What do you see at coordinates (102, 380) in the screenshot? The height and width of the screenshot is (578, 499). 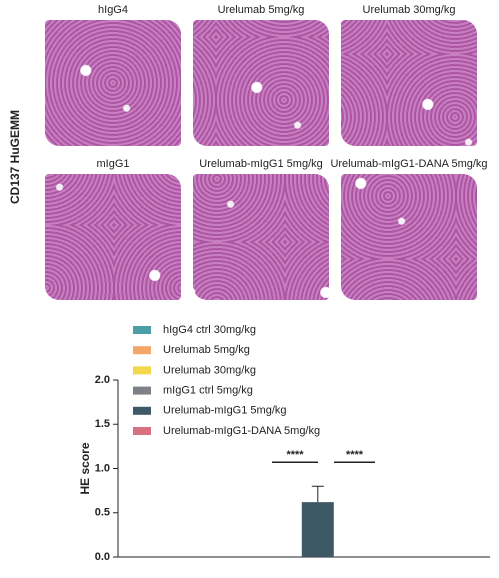 I see `y-tick-label: 2.0` at bounding box center [102, 380].